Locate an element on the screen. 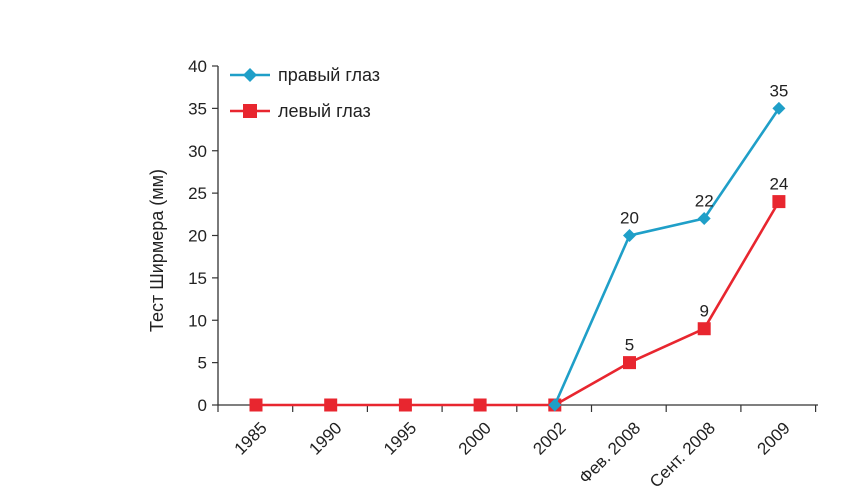 The height and width of the screenshot is (501, 851). y-tick-label: 10 is located at coordinates (197, 320).